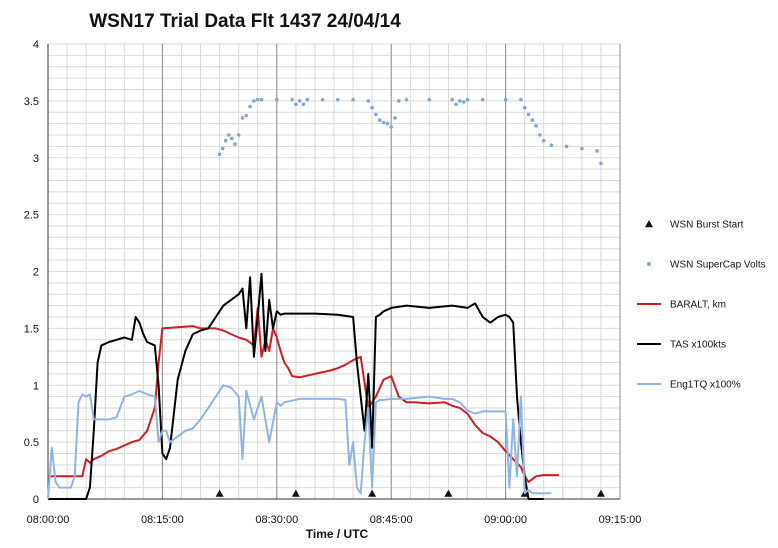  I want to click on y-tick-label: 1, so click(36, 386).